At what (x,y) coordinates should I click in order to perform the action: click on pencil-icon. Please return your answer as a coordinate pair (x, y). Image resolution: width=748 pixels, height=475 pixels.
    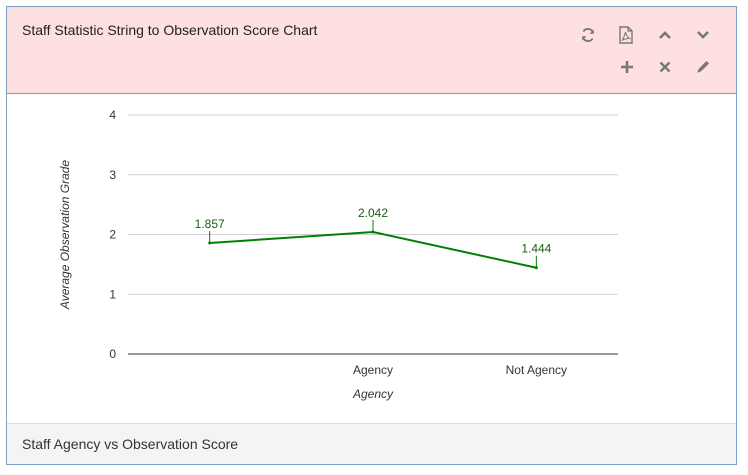
    Looking at the image, I should click on (703, 67).